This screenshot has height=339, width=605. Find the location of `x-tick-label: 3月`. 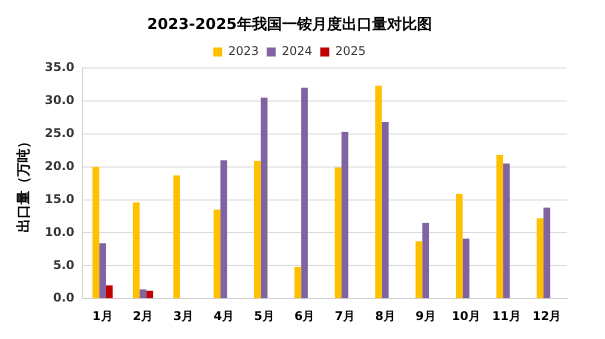

x-tick-label: 3月 is located at coordinates (183, 315).